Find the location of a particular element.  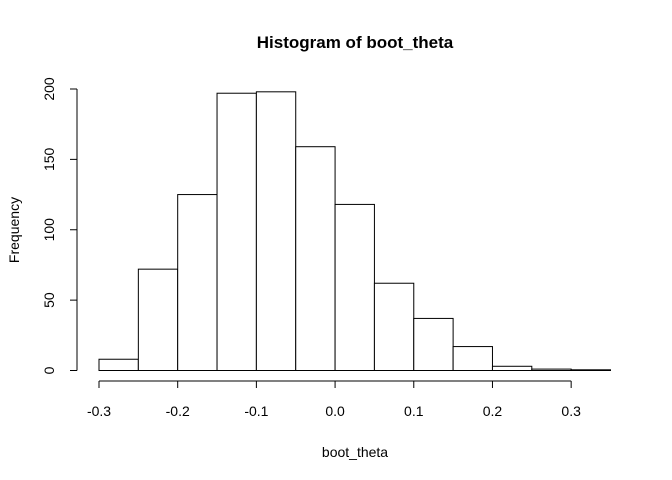

chart-title: Histogram of boot_theta is located at coordinates (355, 42).